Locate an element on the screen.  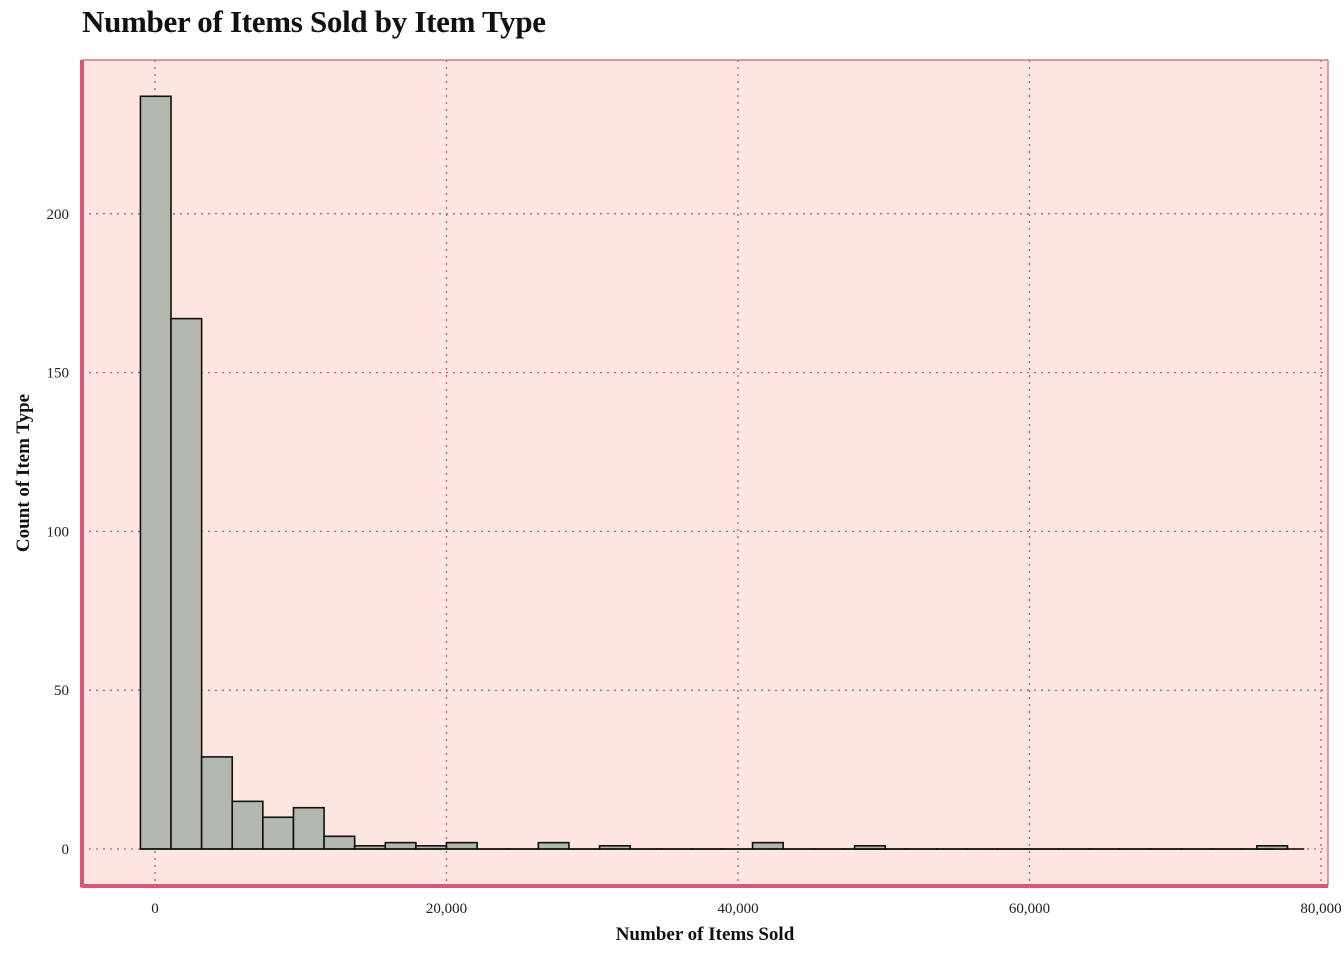
y-tick-label: 100 is located at coordinates (58, 532).